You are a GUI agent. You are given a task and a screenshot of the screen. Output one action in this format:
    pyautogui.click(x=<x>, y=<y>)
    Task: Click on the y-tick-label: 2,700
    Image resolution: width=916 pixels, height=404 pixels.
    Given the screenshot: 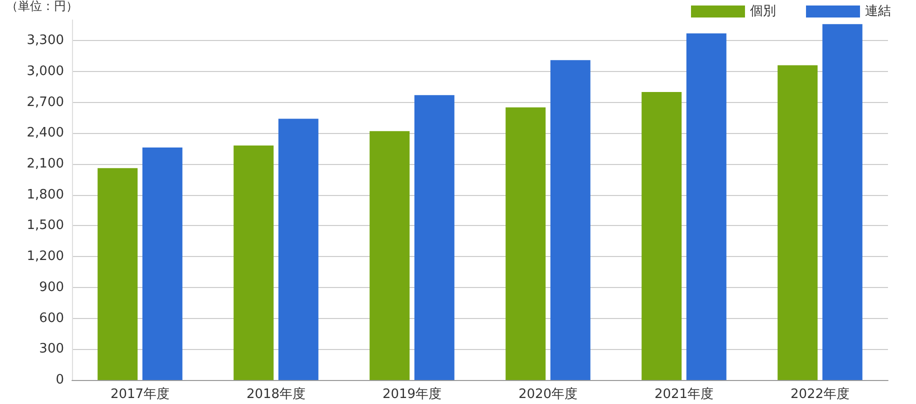 What is the action you would take?
    pyautogui.click(x=45, y=102)
    